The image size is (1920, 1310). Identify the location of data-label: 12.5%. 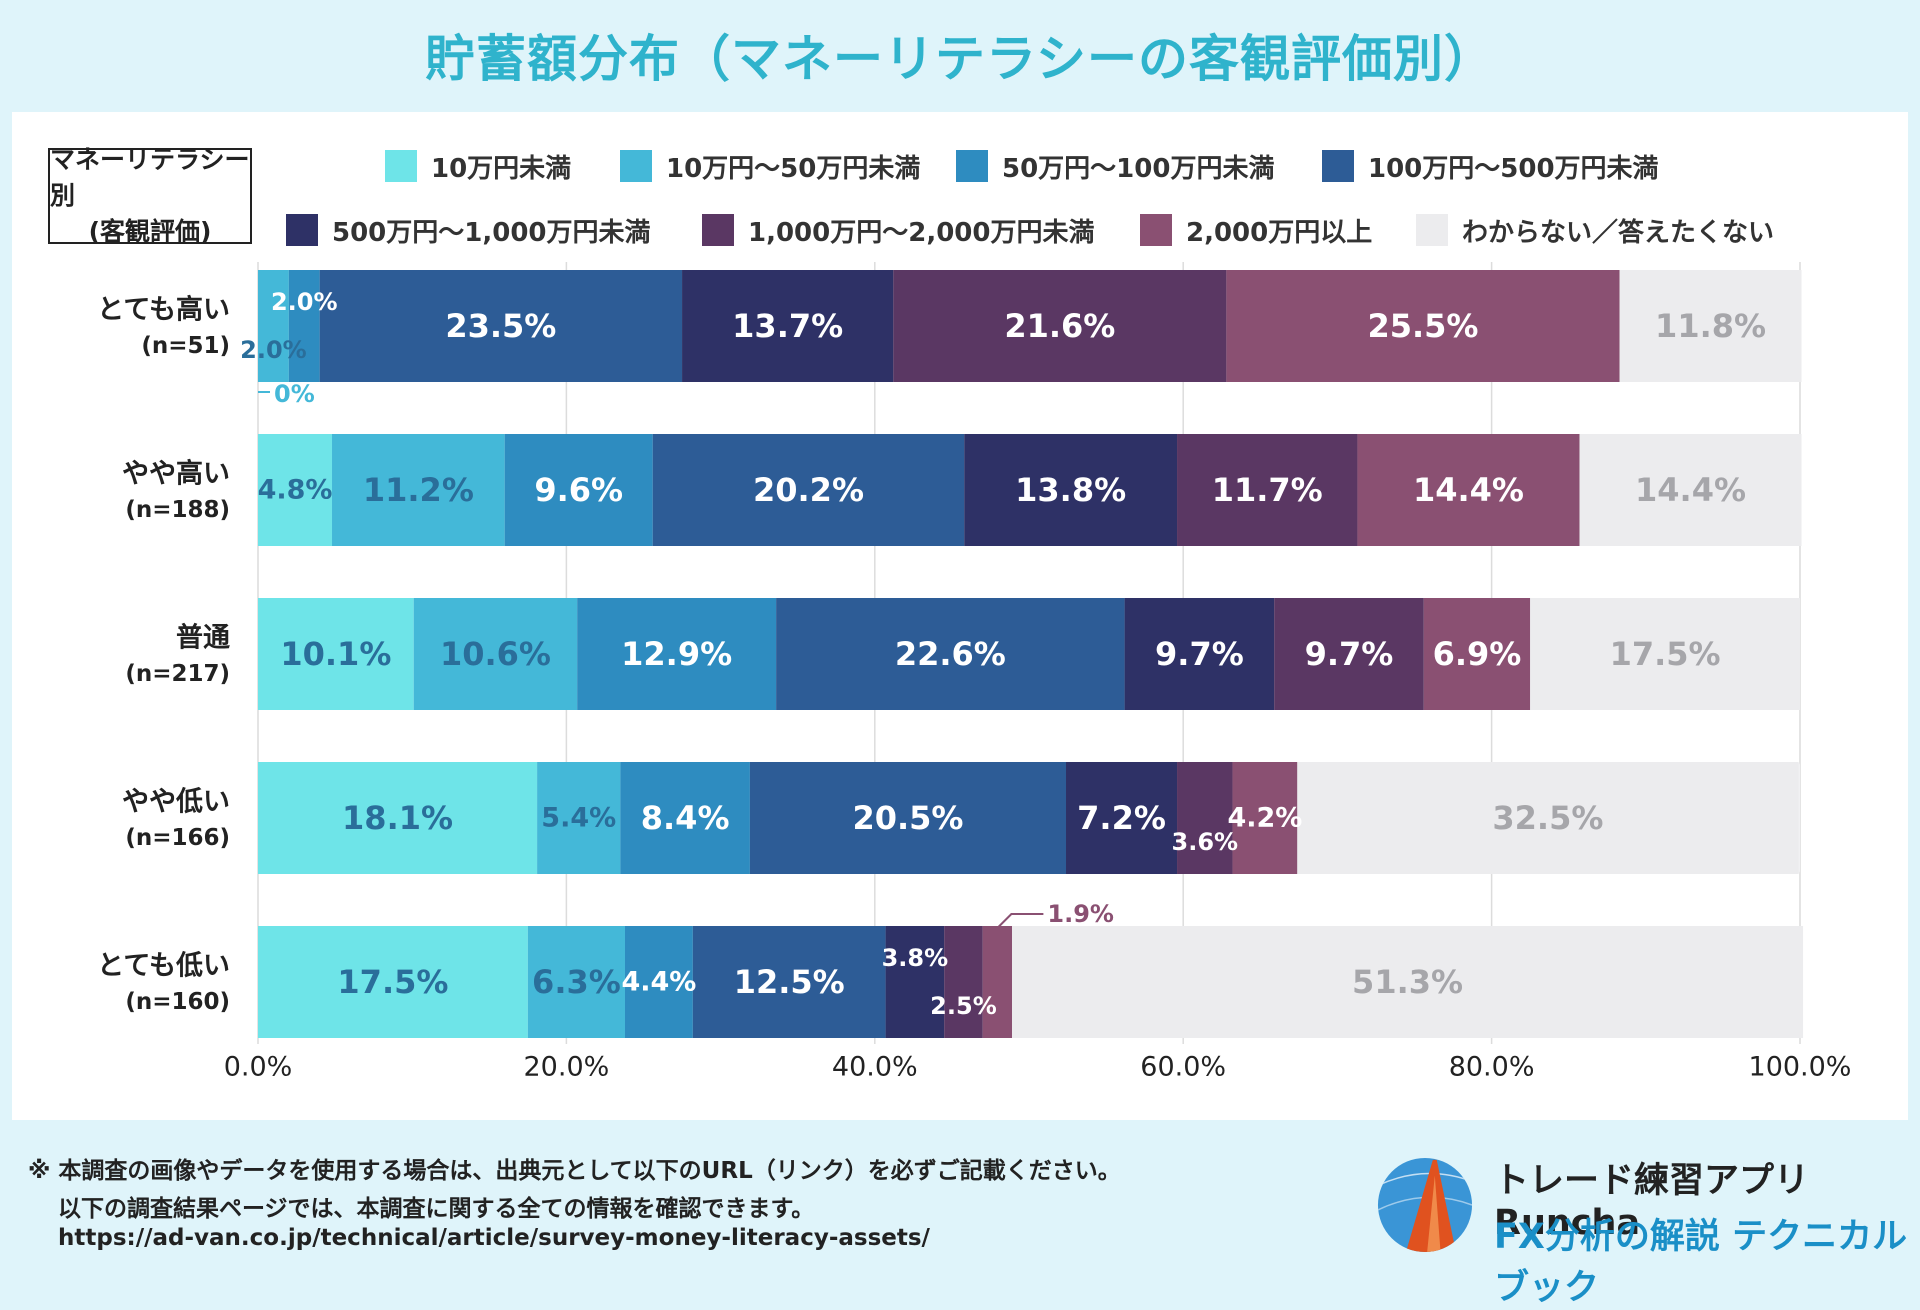
(789, 982).